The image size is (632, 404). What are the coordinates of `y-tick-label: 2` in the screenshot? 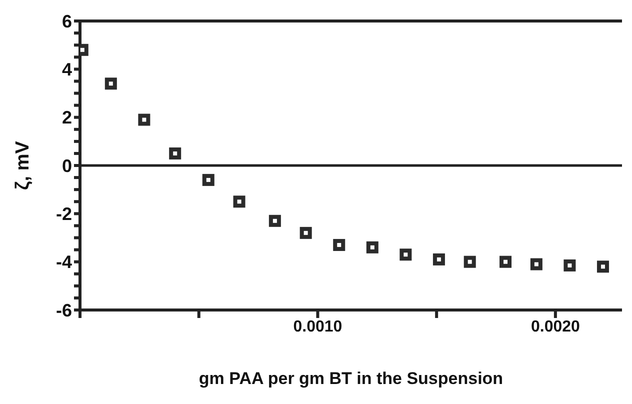 It's located at (67, 118).